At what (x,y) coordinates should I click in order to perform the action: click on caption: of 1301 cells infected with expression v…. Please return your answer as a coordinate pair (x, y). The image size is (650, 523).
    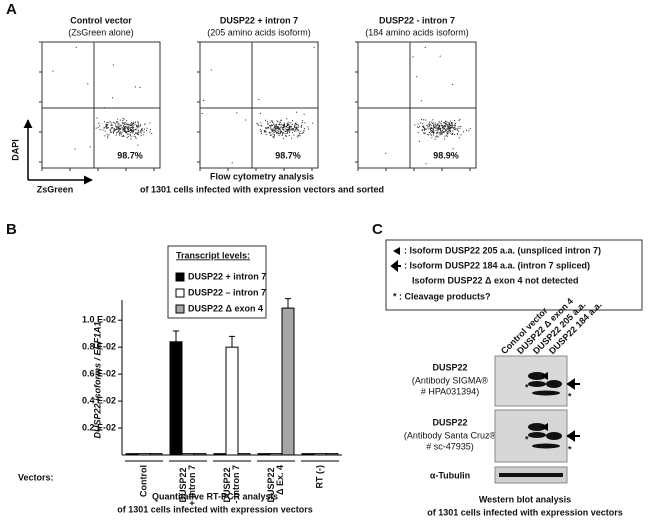
    Looking at the image, I should click on (215, 509).